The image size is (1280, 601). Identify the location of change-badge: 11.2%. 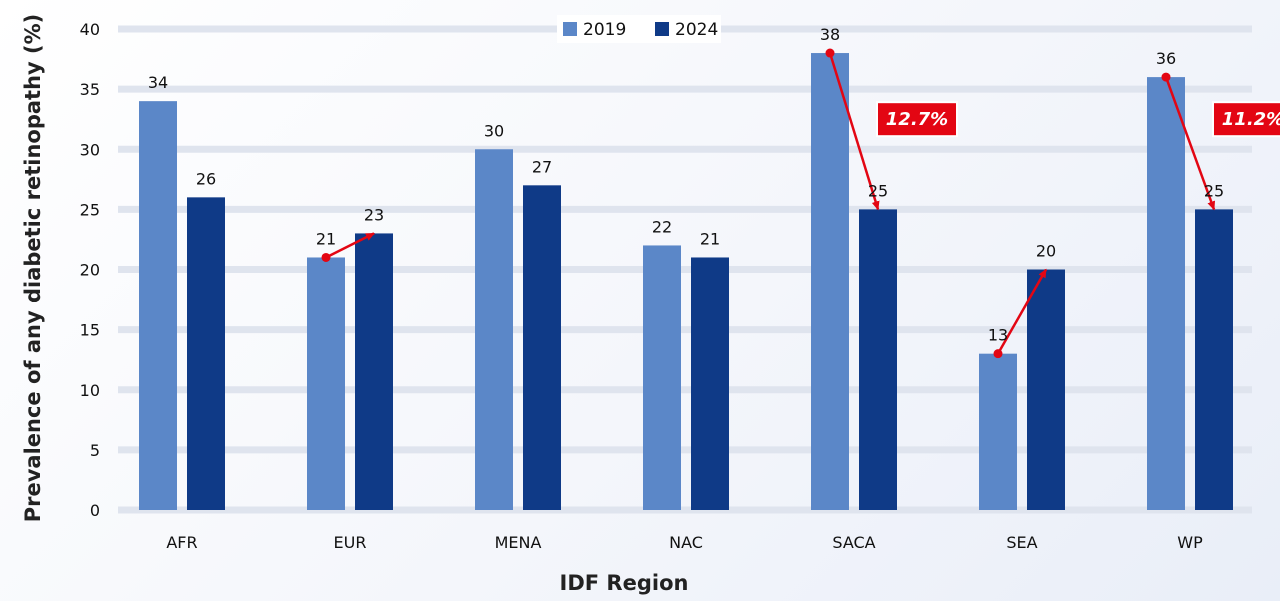
(1246, 119).